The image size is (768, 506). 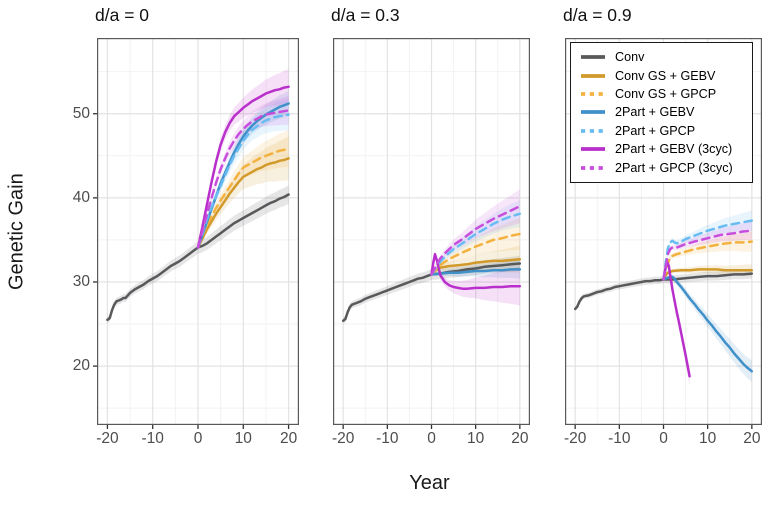 I want to click on legend-item: 2Part + GEBV, so click(x=662, y=112).